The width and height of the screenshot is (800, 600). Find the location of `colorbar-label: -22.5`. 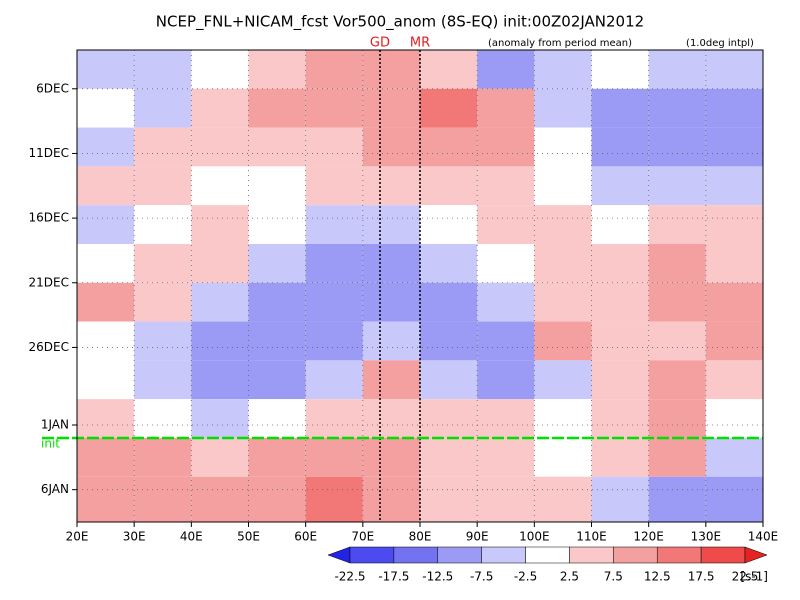

colorbar-label: -22.5 is located at coordinates (349, 577).